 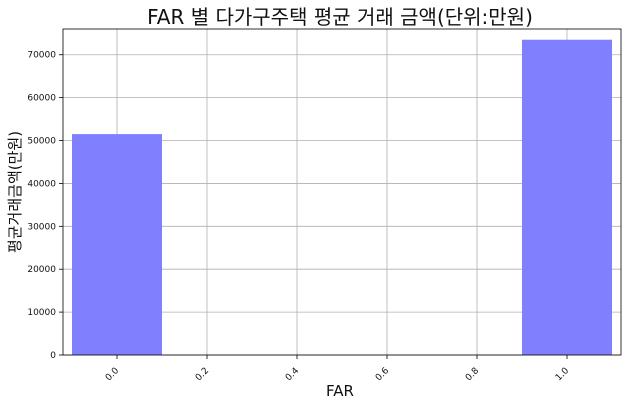 What do you see at coordinates (41, 184) in the screenshot?
I see `y-tick-label-4: 40000` at bounding box center [41, 184].